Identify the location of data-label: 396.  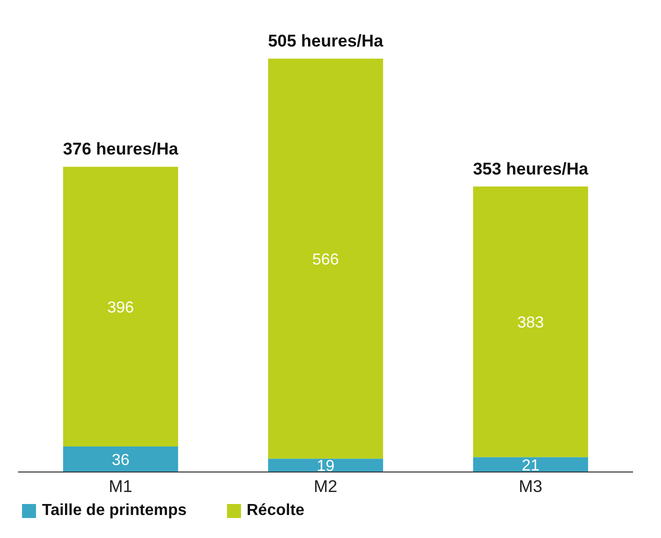
(120, 307).